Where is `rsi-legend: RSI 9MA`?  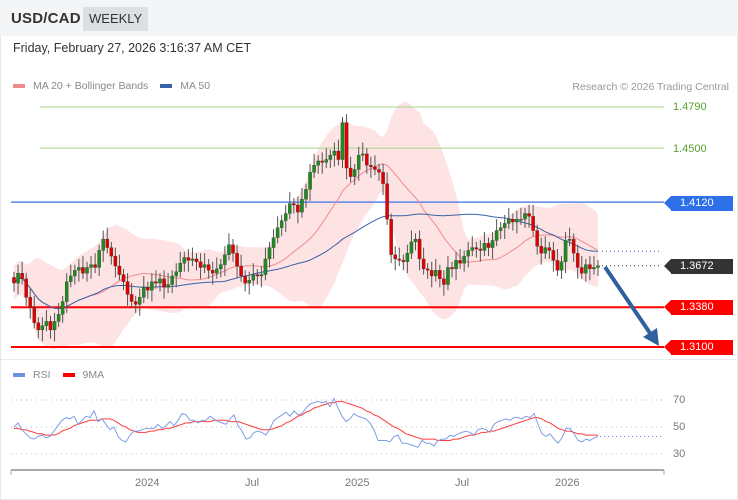 rsi-legend: RSI 9MA is located at coordinates (64, 375).